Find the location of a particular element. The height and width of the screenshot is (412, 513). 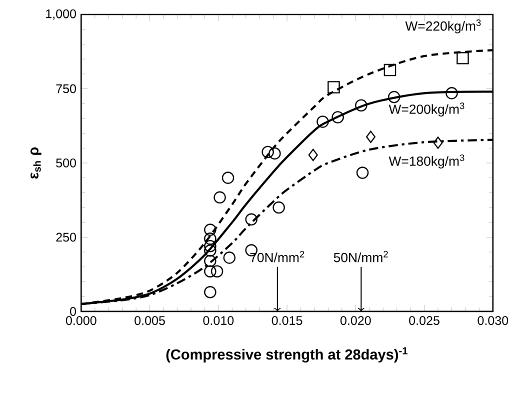

x-tick-label: 0.015 is located at coordinates (287, 321).